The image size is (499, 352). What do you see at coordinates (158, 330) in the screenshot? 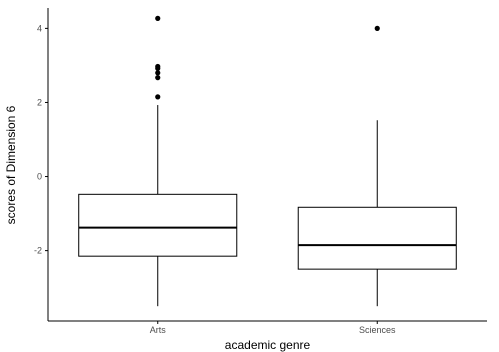
I see `x-tick-label: Arts` at bounding box center [158, 330].